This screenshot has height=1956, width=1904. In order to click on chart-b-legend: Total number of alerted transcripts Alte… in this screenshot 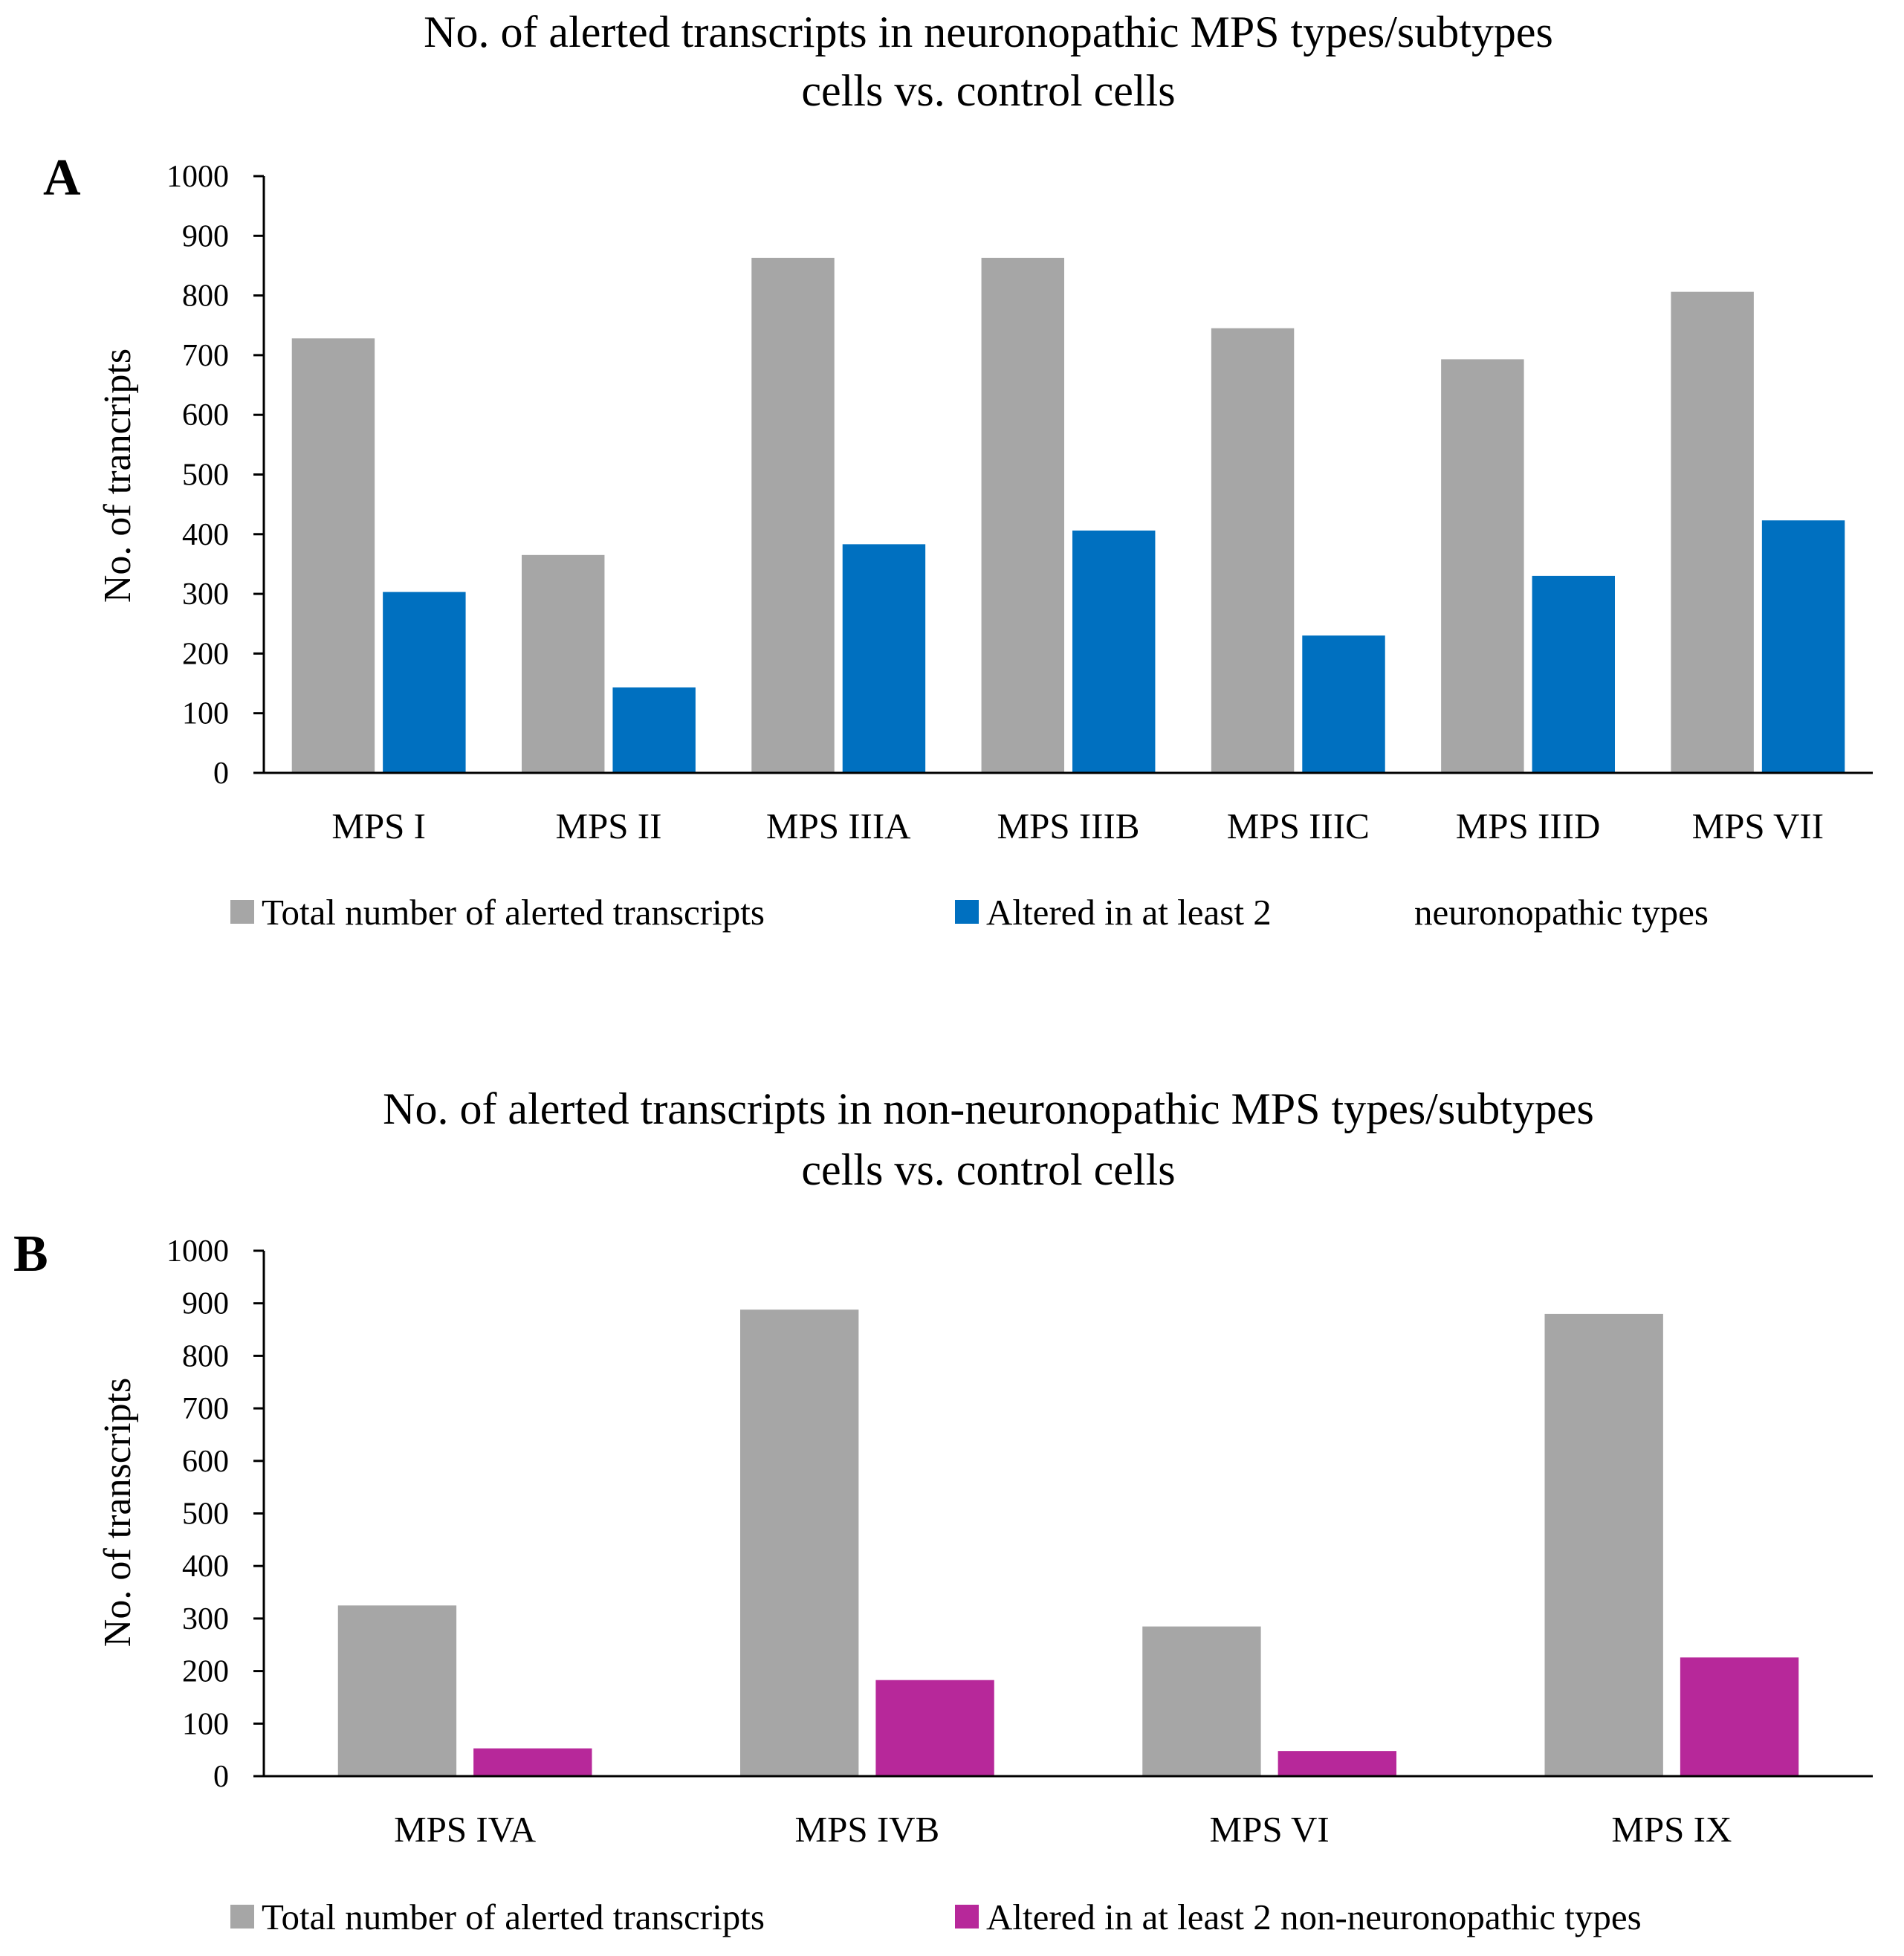, I will do `click(936, 1917)`.